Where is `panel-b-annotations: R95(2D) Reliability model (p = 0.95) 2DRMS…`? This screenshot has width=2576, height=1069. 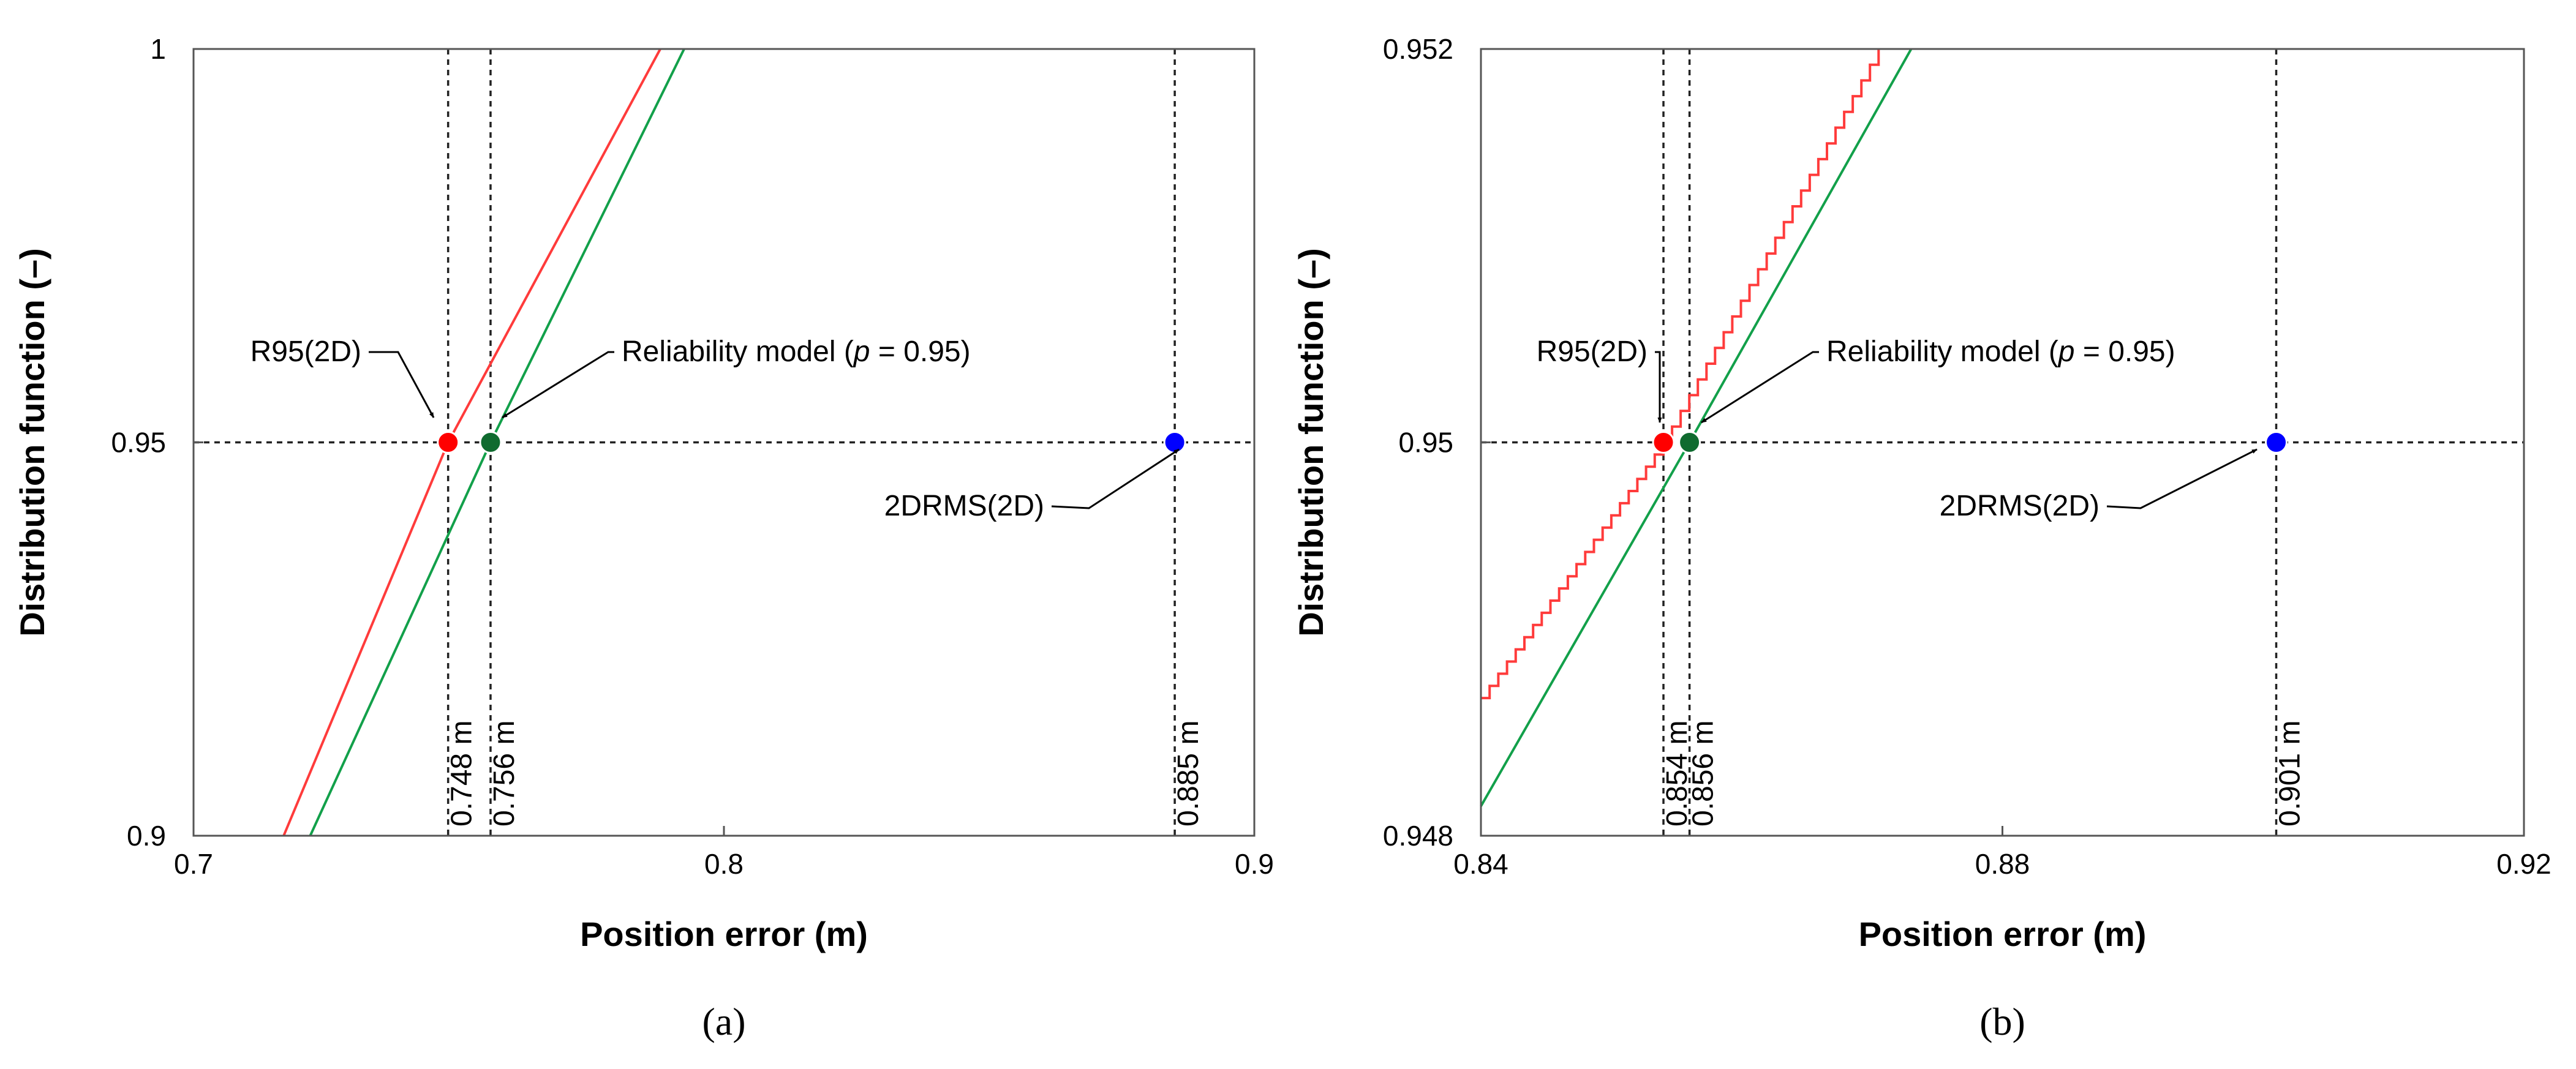 panel-b-annotations: R95(2D) Reliability model (p = 0.95) 2DRMS… is located at coordinates (1897, 429).